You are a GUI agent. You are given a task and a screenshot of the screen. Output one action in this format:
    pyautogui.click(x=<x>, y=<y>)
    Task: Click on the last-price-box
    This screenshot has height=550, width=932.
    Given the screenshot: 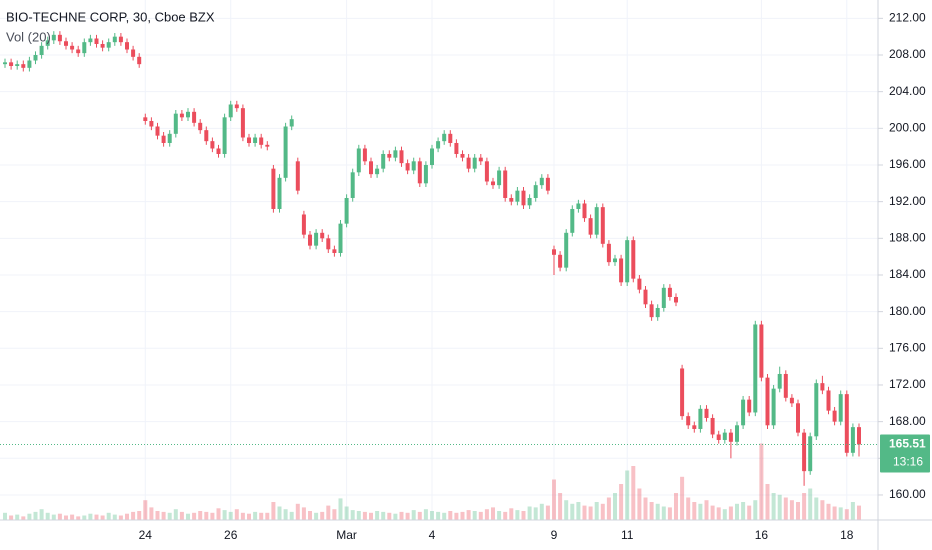 What is the action you would take?
    pyautogui.click(x=905, y=453)
    